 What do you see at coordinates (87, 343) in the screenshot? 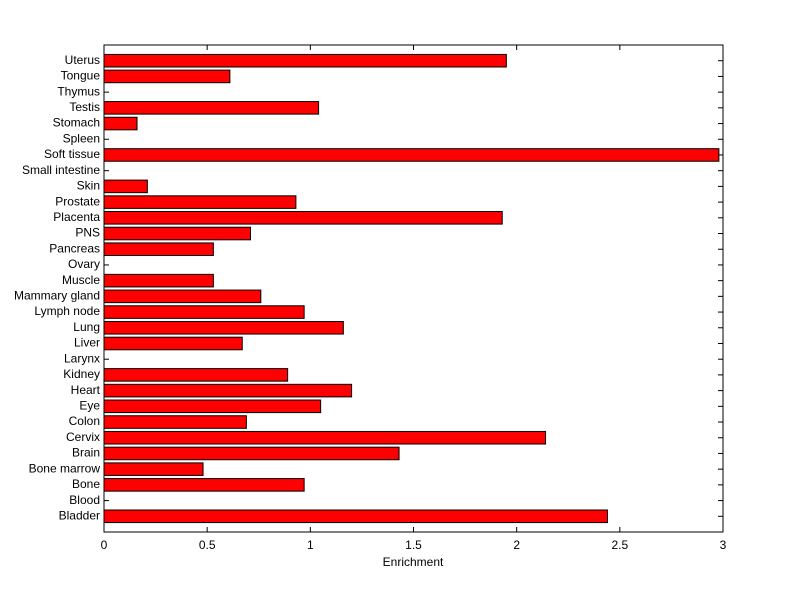
I see `y-tick-label: Liver` at bounding box center [87, 343].